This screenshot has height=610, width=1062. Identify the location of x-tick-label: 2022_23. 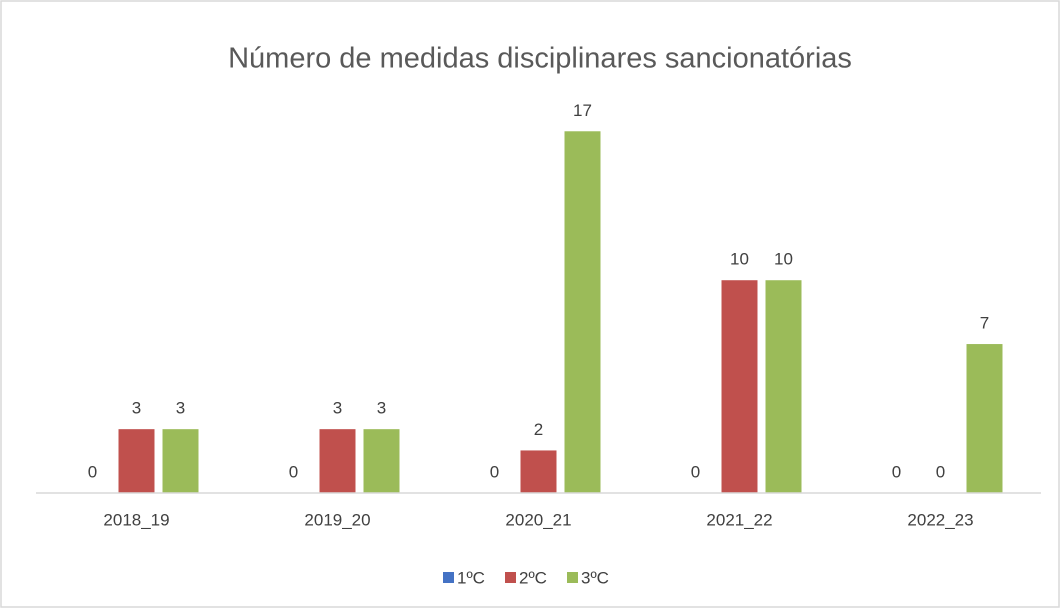
(940, 519).